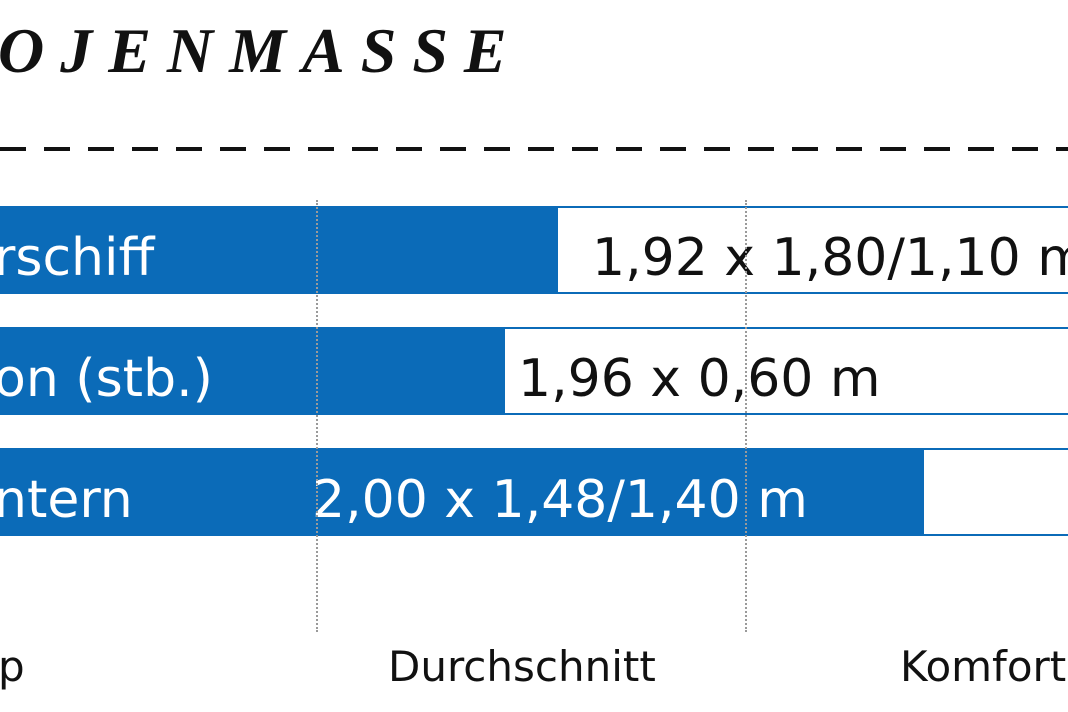 The image size is (1068, 712). I want to click on chart-title: OJENMASSE, so click(261, 50).